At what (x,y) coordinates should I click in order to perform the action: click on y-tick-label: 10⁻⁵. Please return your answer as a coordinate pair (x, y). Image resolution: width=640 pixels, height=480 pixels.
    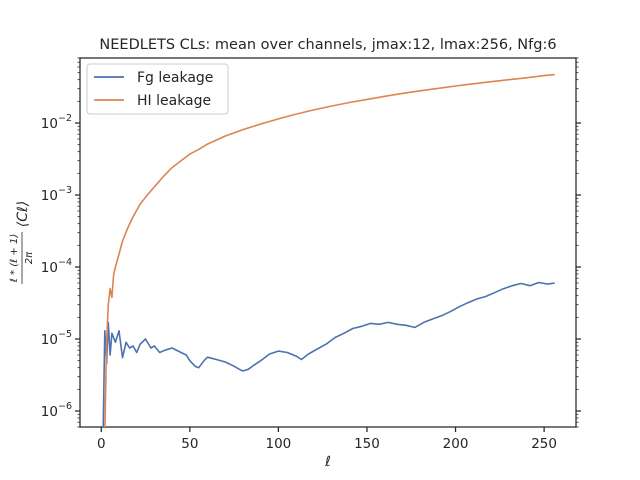
    Looking at the image, I should click on (56, 338).